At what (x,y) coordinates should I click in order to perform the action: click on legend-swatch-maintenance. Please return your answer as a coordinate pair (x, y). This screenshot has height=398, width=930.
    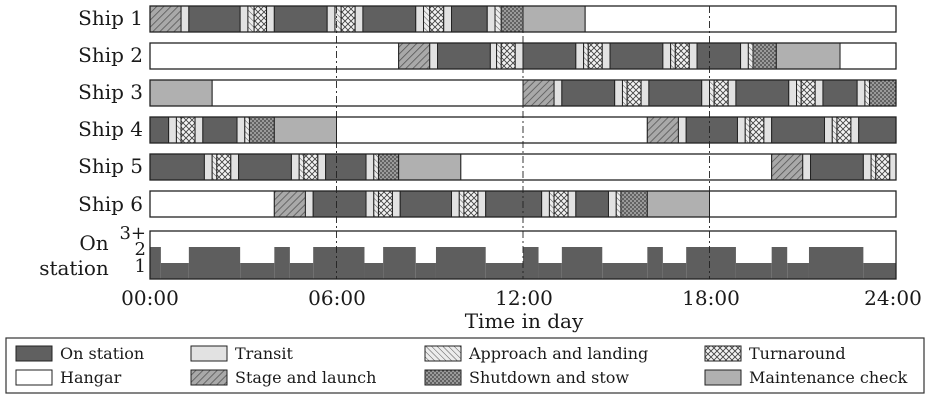
    Looking at the image, I should click on (723, 377).